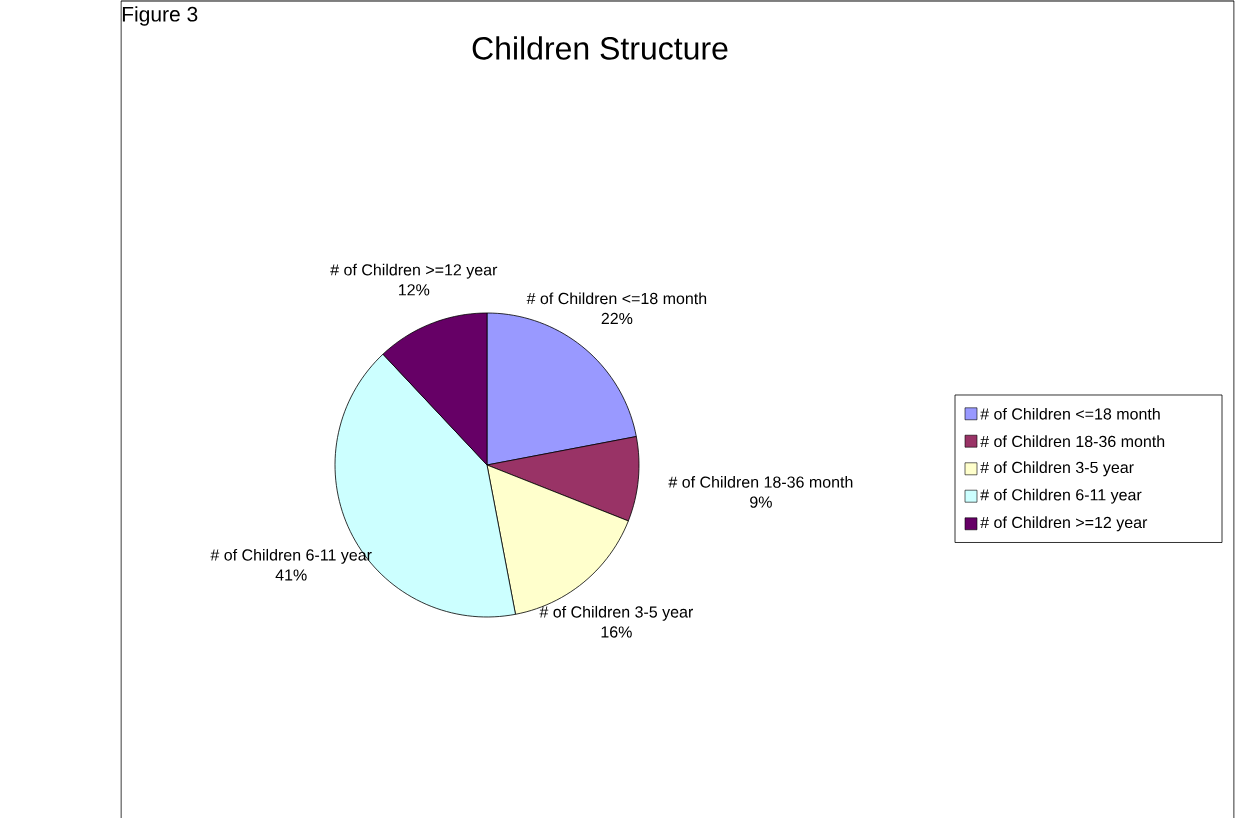  Describe the element at coordinates (291, 575) in the screenshot. I see `data-label: 41%` at that location.